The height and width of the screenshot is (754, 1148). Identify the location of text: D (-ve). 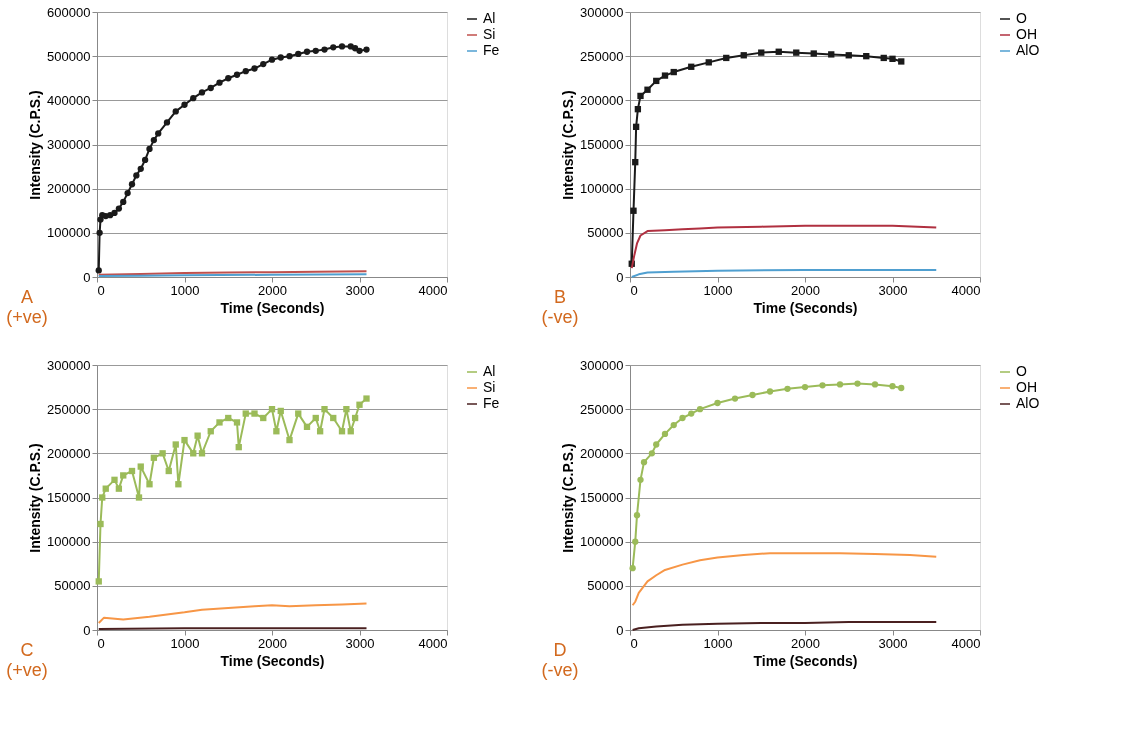
(560, 660).